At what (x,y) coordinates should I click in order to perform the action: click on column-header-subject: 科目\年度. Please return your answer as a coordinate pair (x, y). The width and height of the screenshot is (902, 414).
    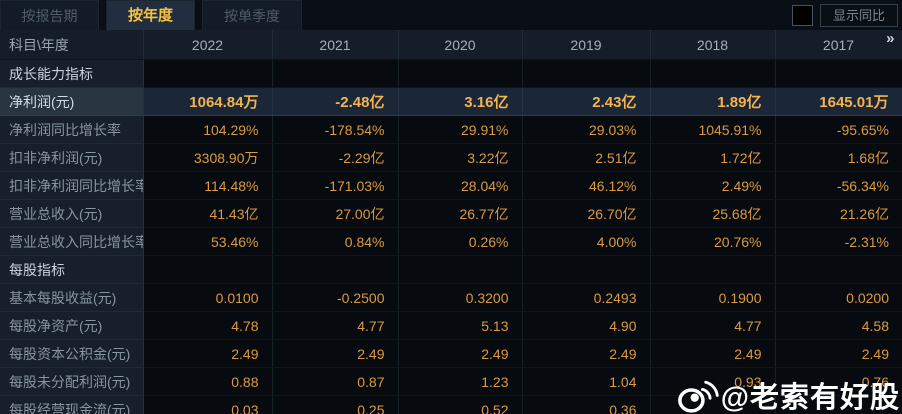
    Looking at the image, I should click on (72, 45).